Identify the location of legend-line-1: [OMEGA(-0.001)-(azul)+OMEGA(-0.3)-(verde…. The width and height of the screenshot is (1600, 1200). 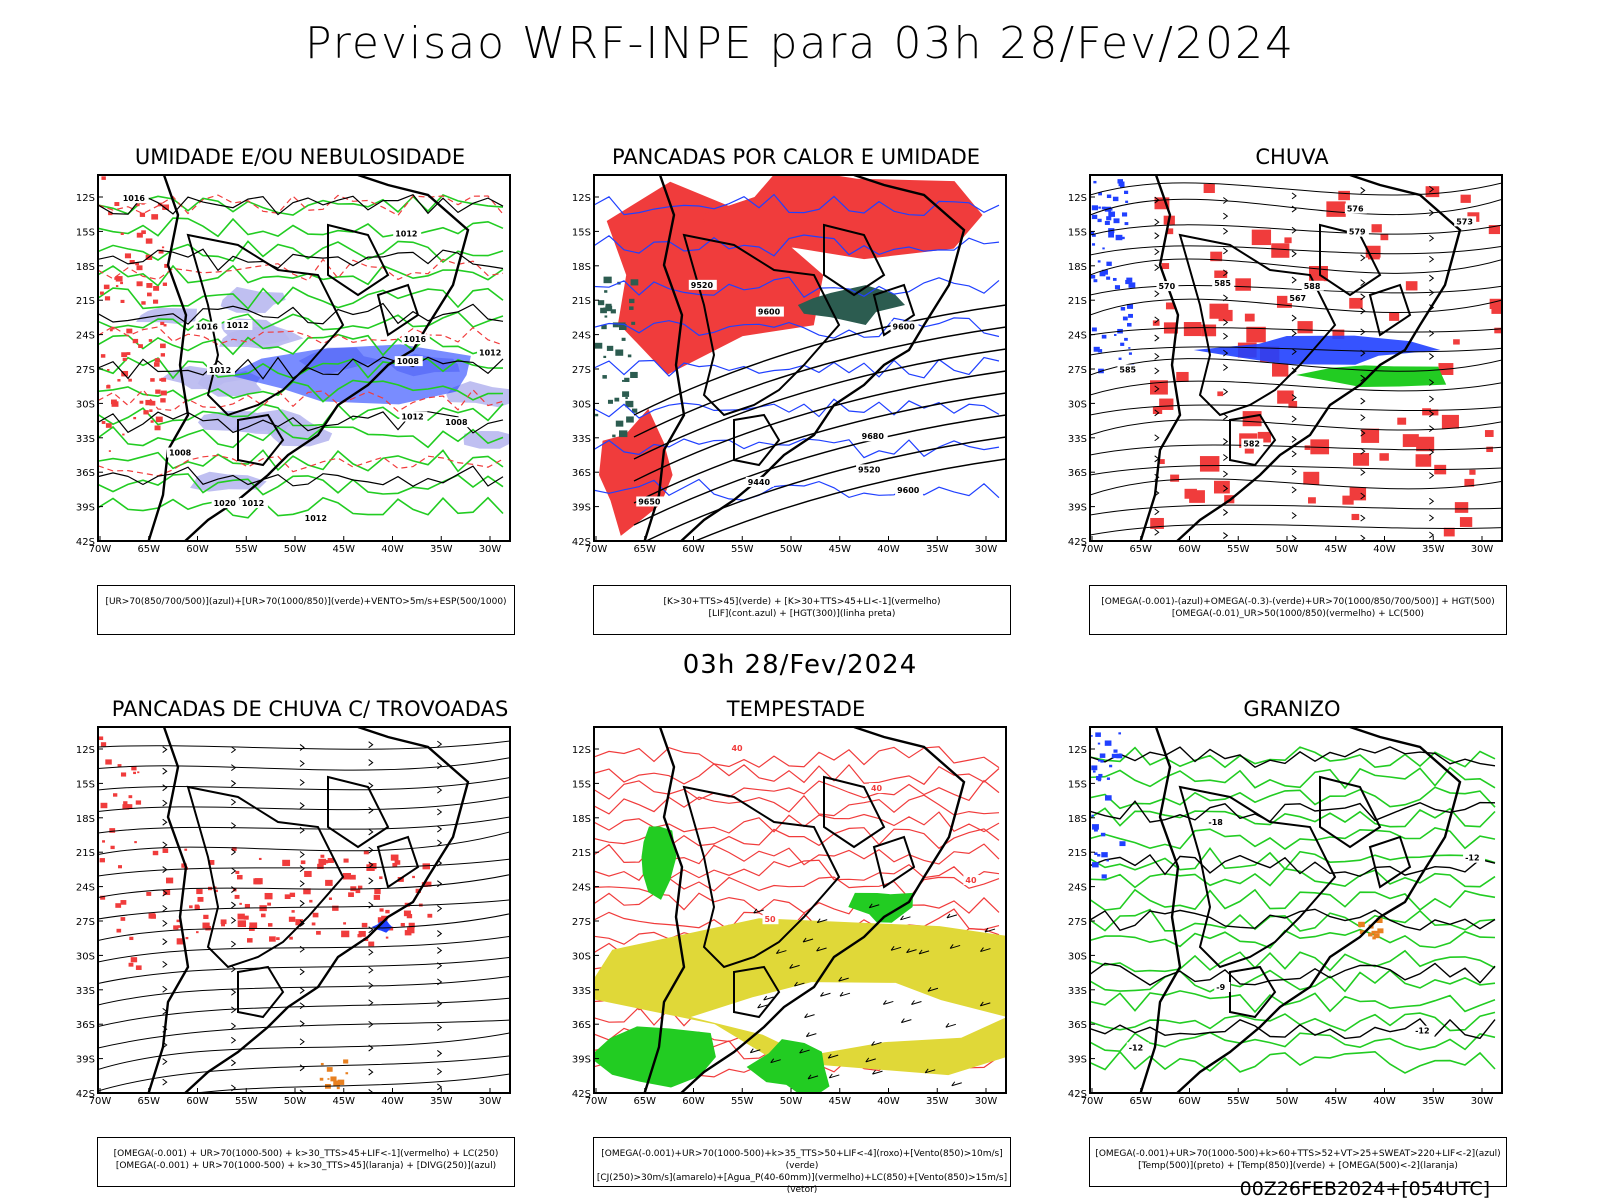
(1298, 602).